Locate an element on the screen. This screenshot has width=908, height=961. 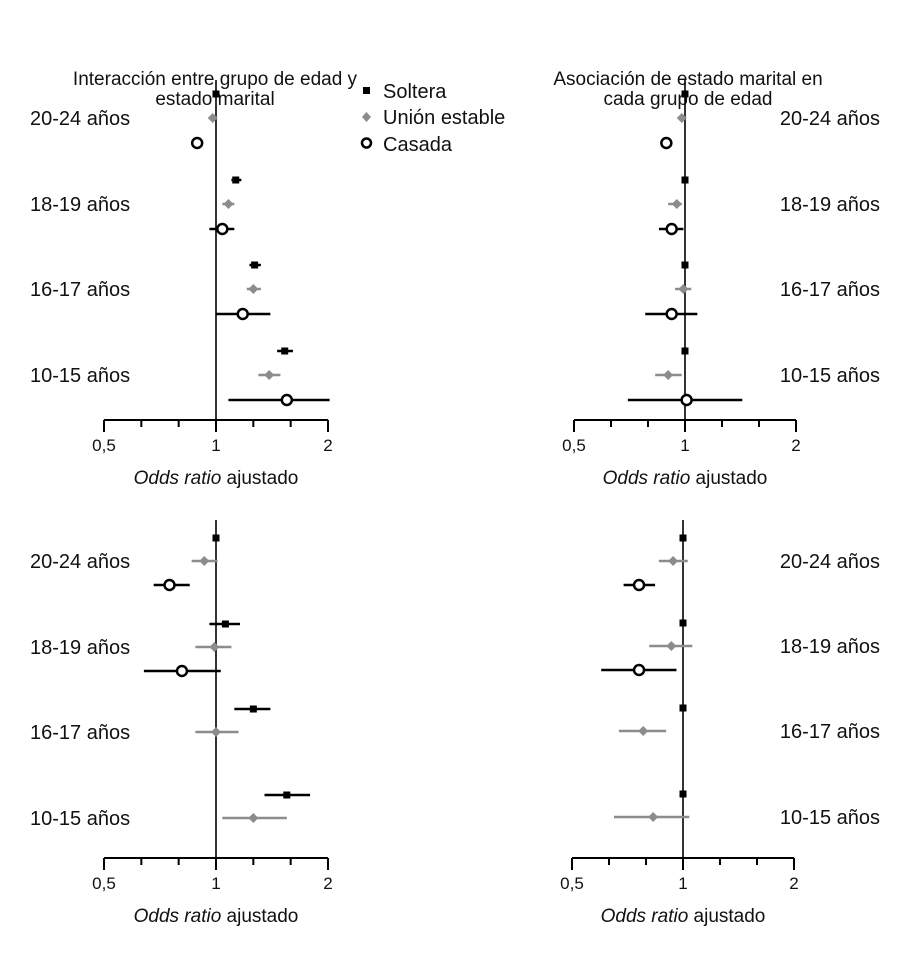
panel-title-line: cada grupo de edad is located at coordinates (687, 99).